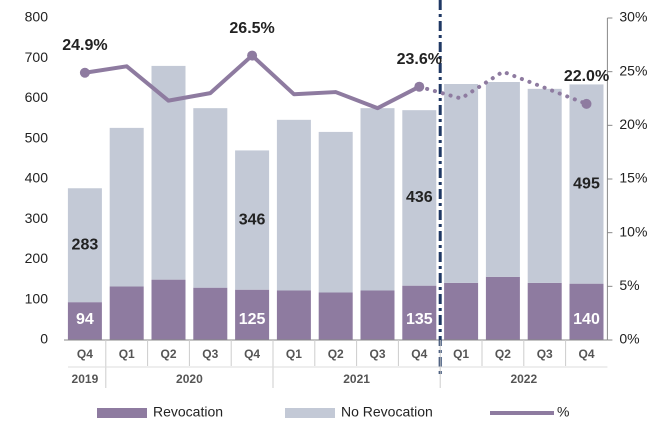 This screenshot has width=659, height=422. What do you see at coordinates (629, 339) in the screenshot?
I see `y2-tick-label: 0%` at bounding box center [629, 339].